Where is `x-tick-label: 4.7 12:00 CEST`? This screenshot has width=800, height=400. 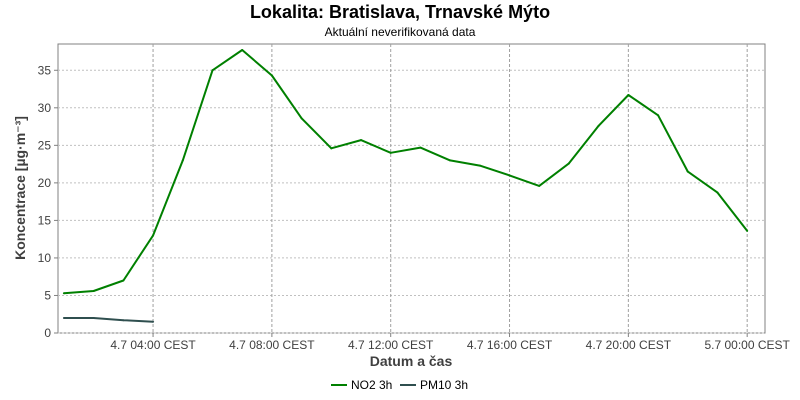
x-tick-label: 4.7 12:00 CEST is located at coordinates (391, 345).